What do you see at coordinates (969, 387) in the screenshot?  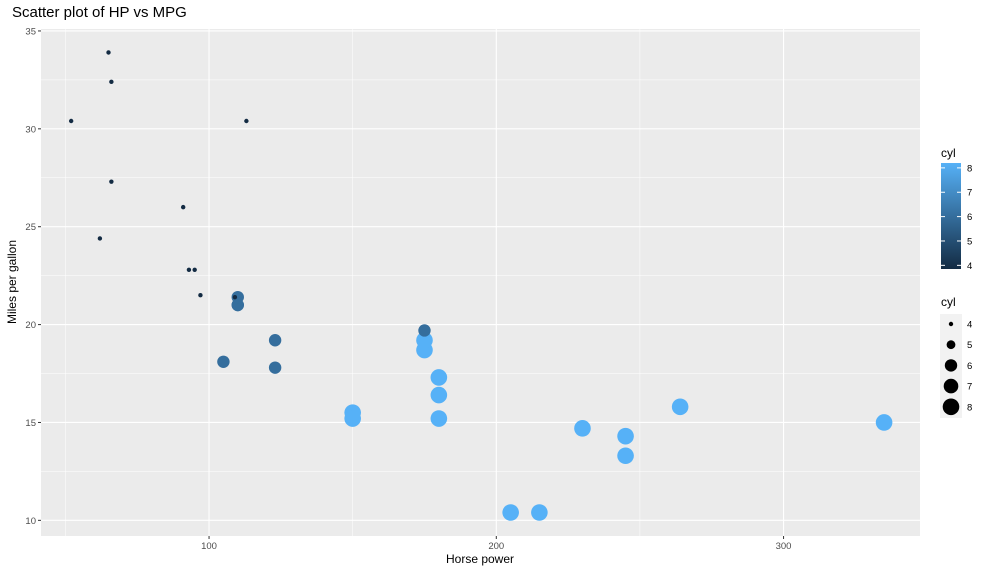 I see `size-legend-label: 7` at bounding box center [969, 387].